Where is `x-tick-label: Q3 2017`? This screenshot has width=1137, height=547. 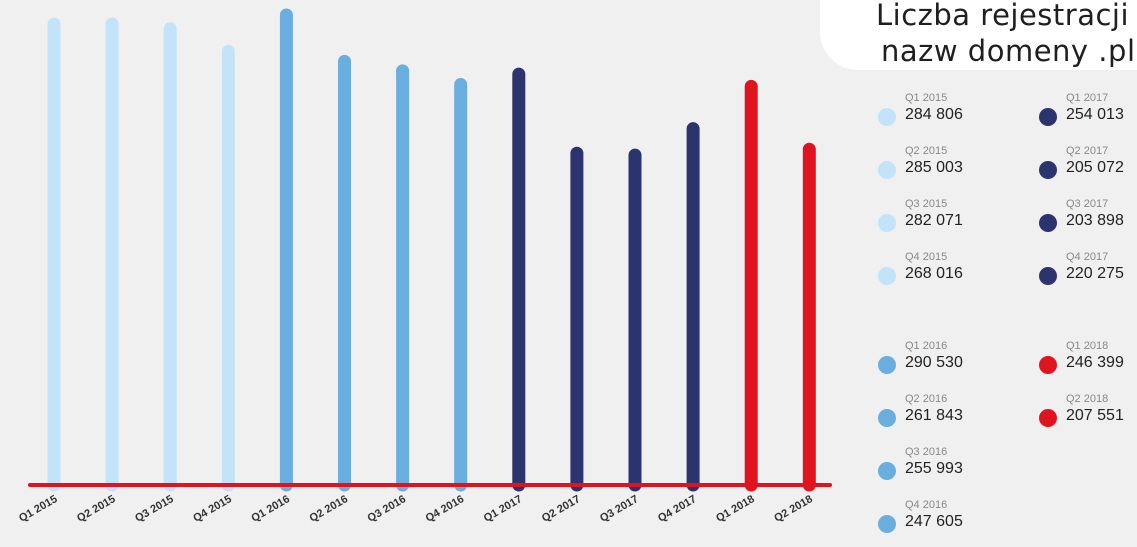
x-tick-label: Q3 2017 is located at coordinates (619, 508).